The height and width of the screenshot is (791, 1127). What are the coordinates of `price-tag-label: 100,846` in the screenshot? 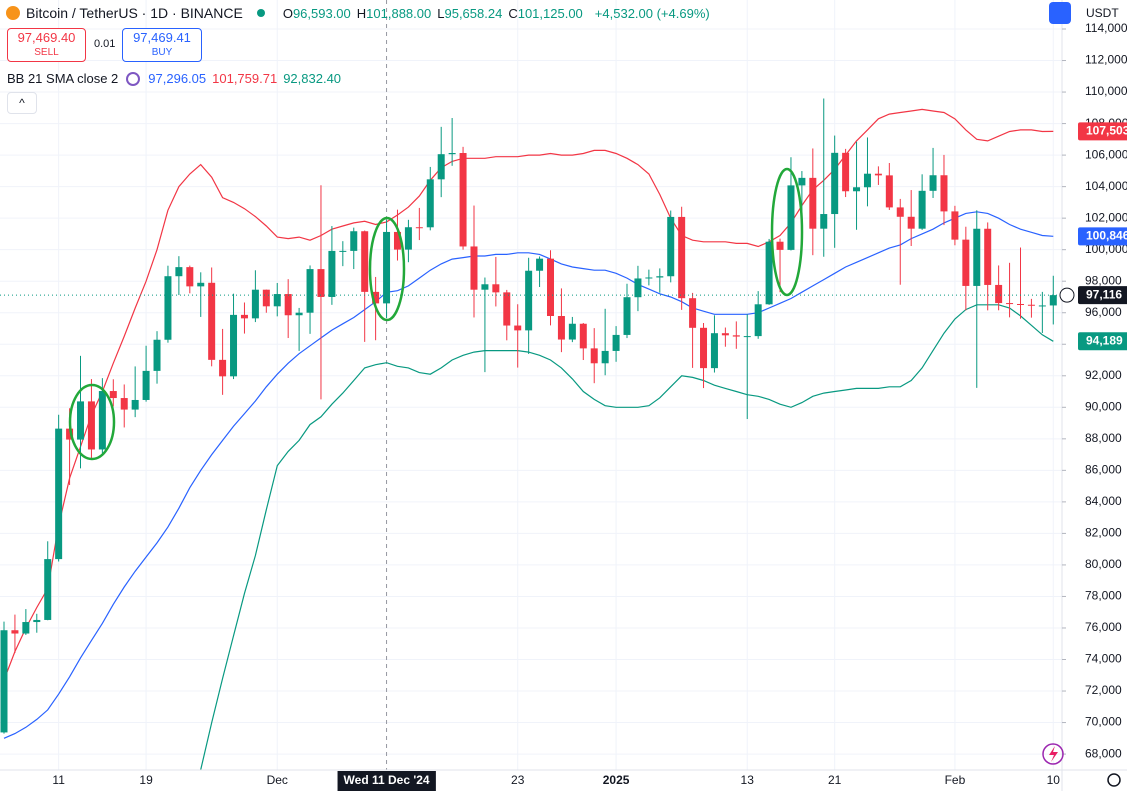 It's located at (1106, 236).